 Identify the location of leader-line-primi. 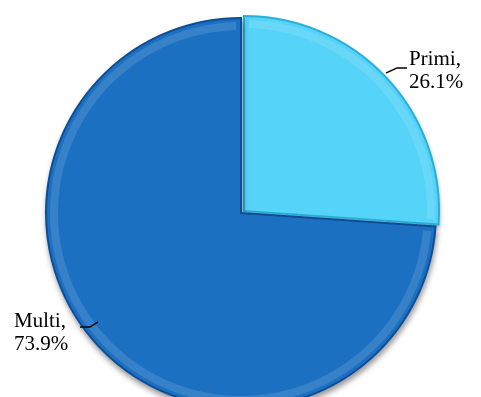
(396, 70).